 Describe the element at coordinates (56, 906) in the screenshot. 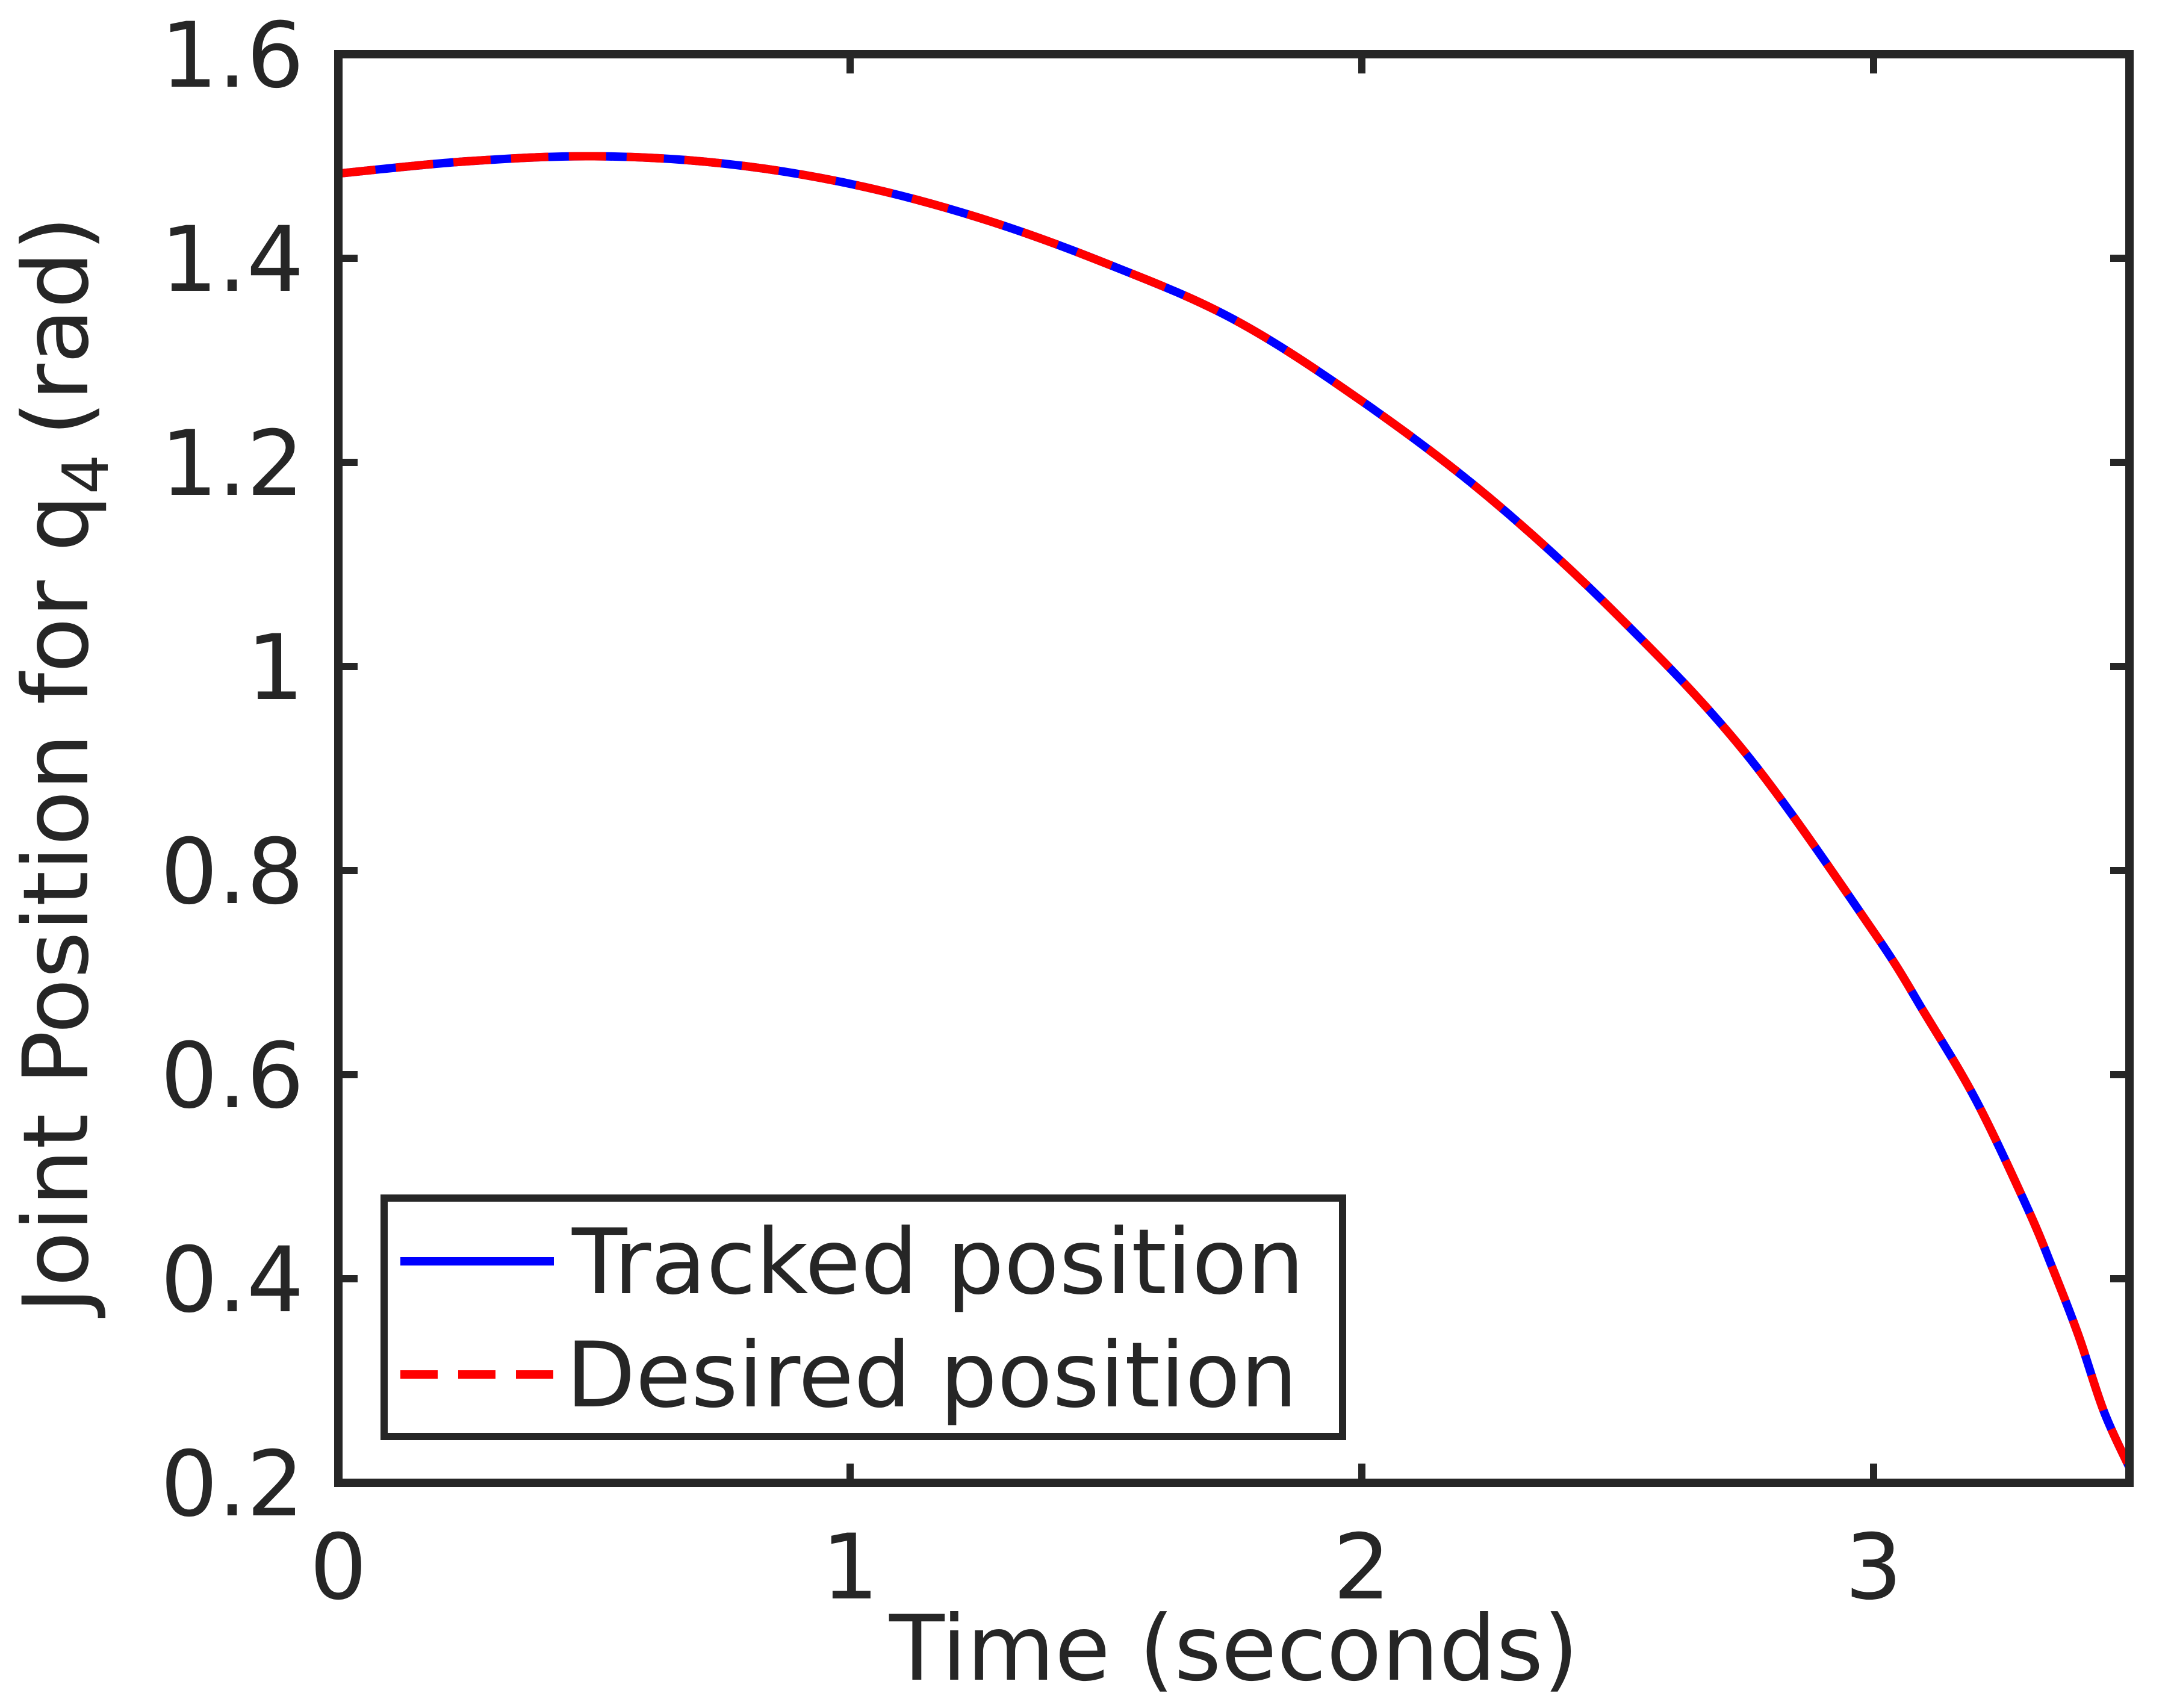

I see `y-axis-label-main: Joint Position for q` at that location.